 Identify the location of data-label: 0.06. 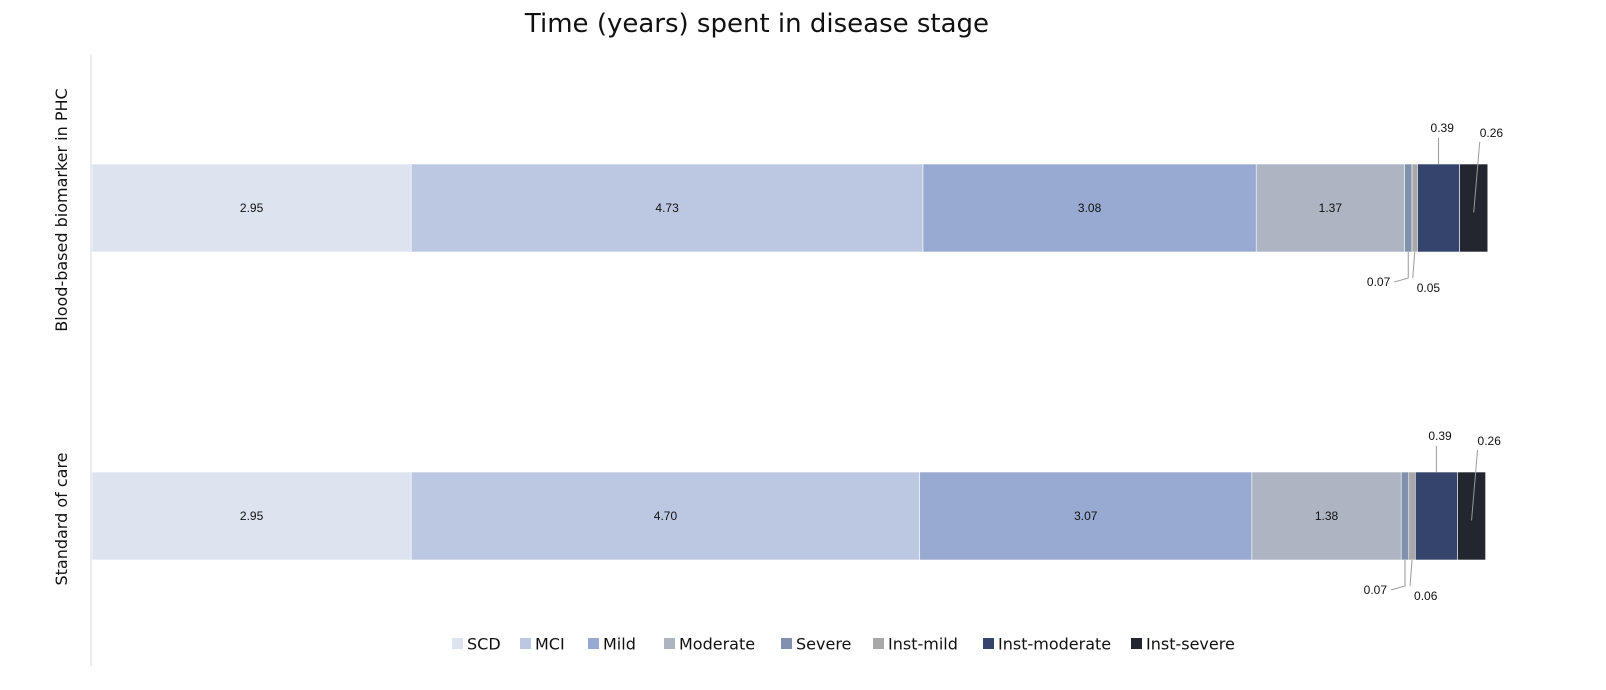
(1426, 596).